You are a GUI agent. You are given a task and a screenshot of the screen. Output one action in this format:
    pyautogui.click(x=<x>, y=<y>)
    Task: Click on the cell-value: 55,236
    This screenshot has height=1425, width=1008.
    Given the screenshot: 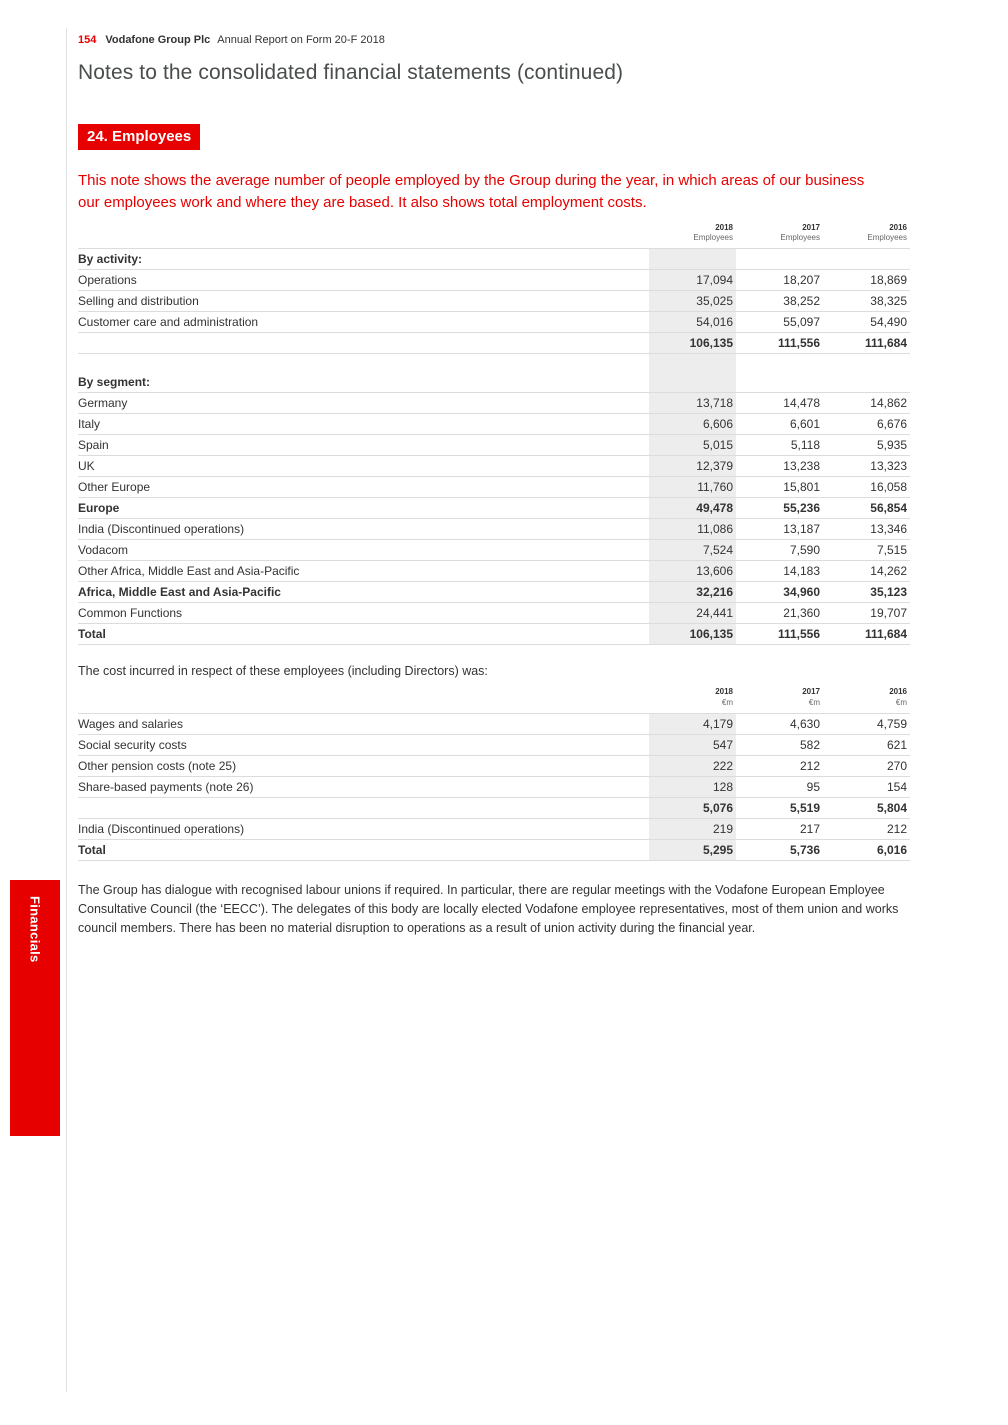 What is the action you would take?
    pyautogui.click(x=779, y=508)
    